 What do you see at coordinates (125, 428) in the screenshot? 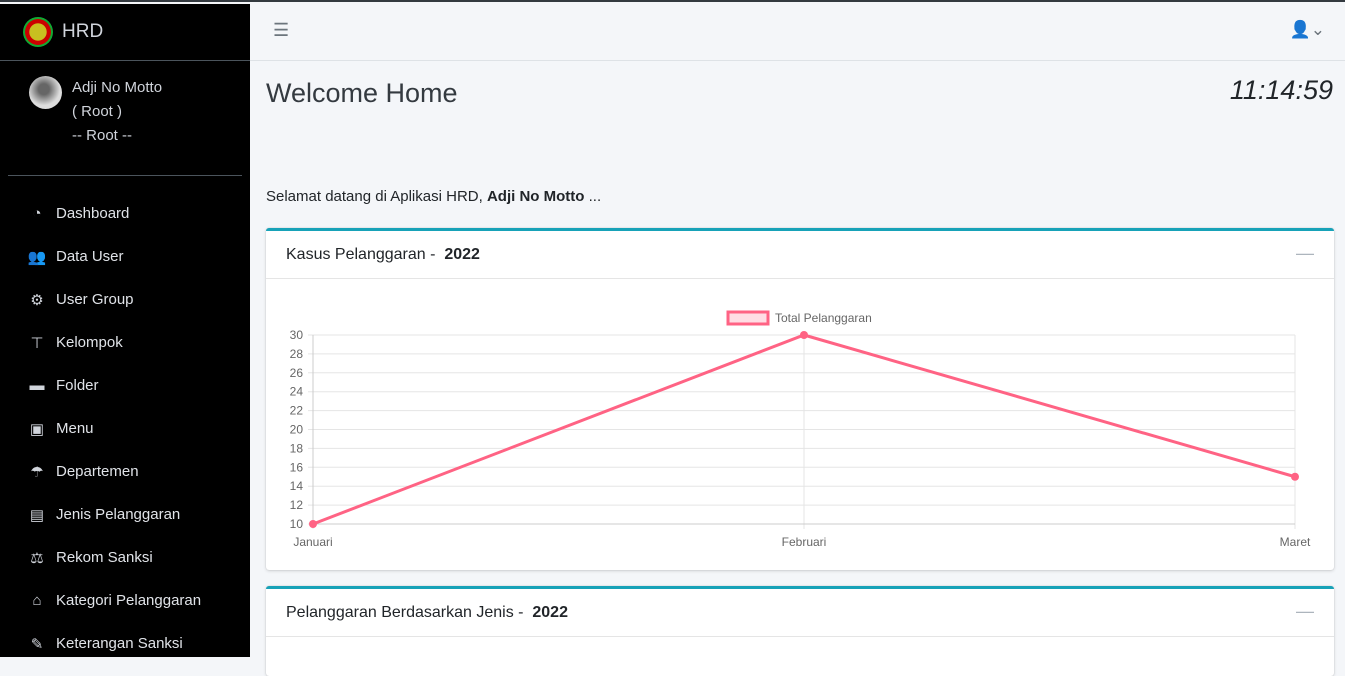
I see `sidebar-item-menu: ▣ Menu` at bounding box center [125, 428].